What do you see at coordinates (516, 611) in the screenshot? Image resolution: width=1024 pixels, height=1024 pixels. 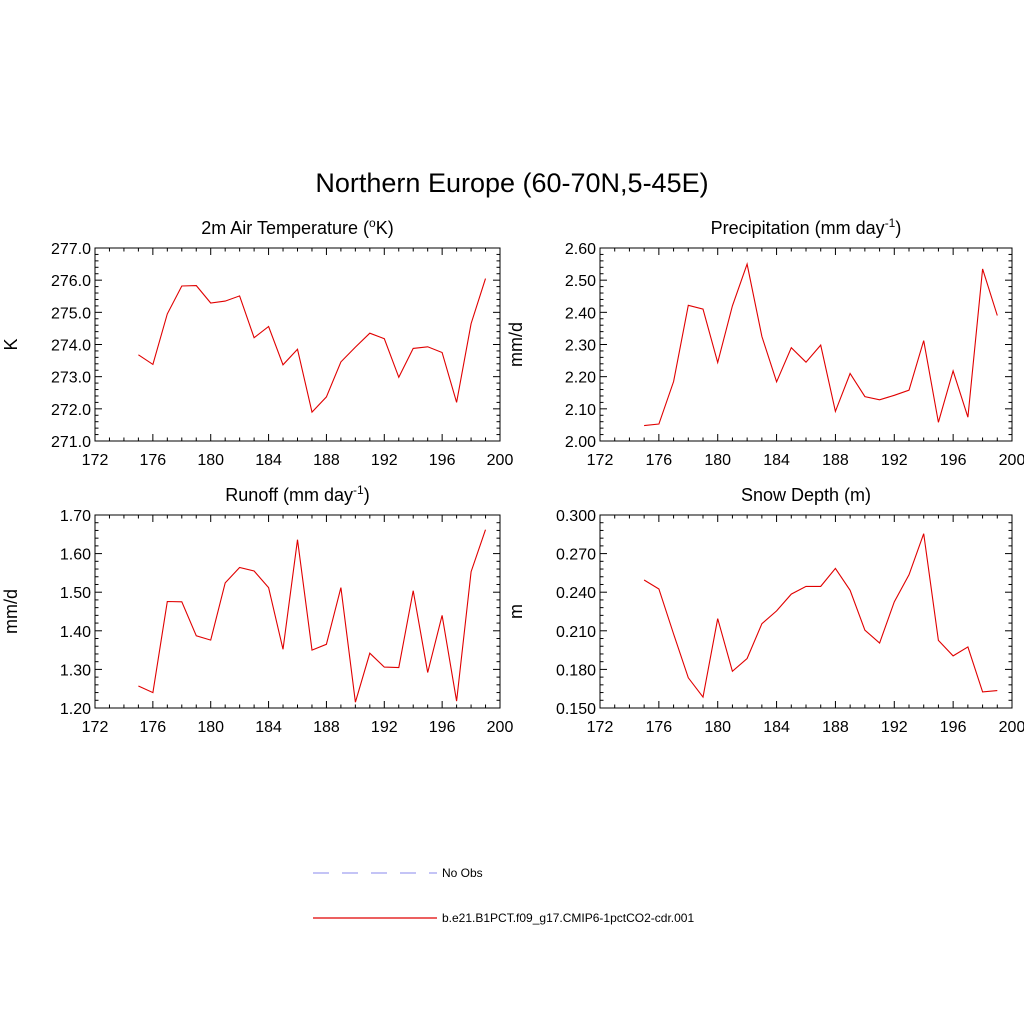 I see `y-axis-label: m` at bounding box center [516, 611].